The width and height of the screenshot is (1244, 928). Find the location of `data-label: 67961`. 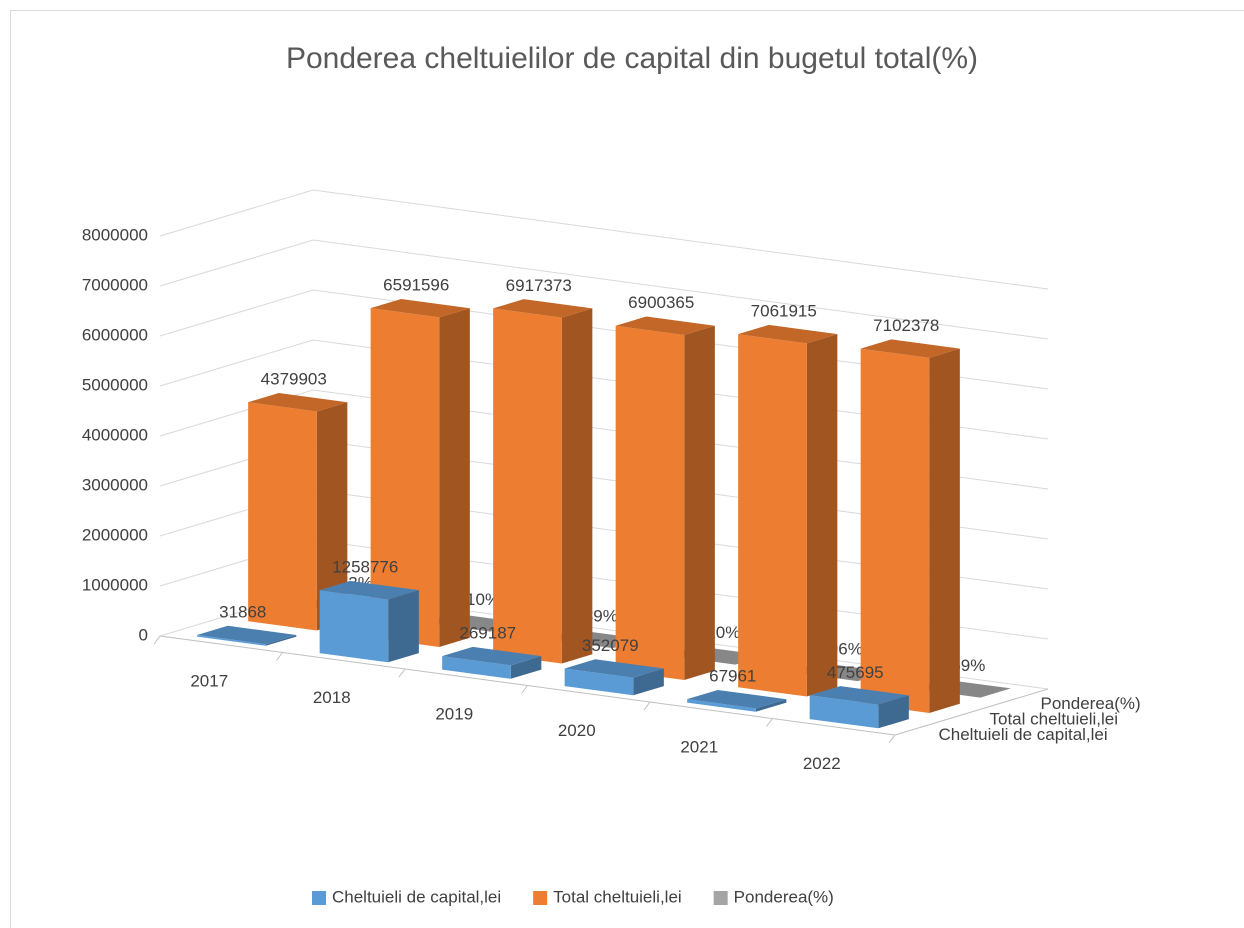

data-label: 67961 is located at coordinates (732, 676).